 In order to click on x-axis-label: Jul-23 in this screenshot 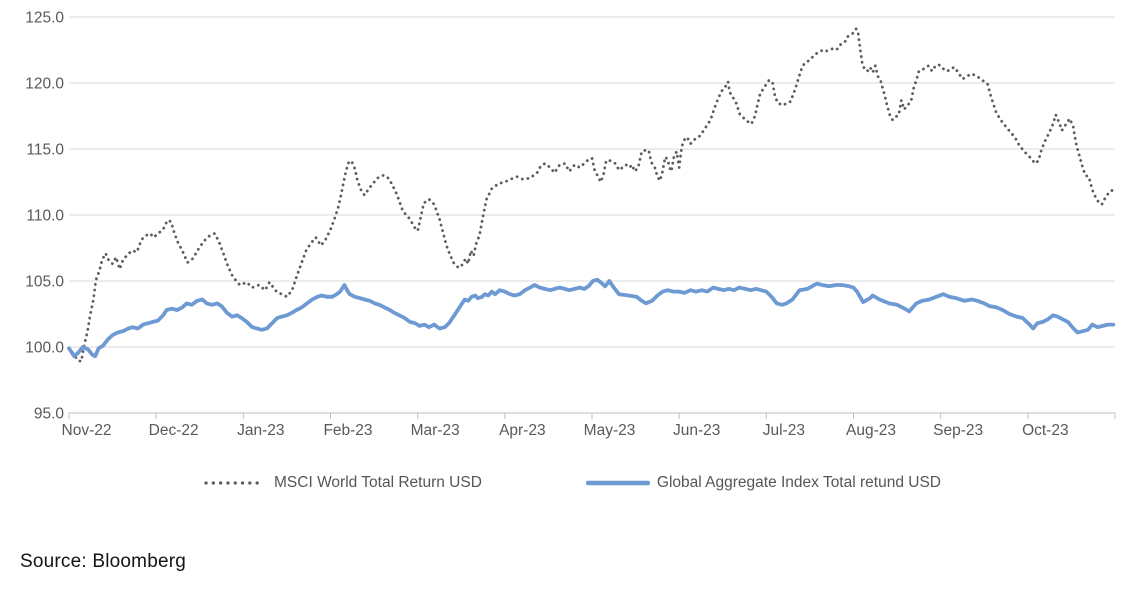, I will do `click(784, 430)`.